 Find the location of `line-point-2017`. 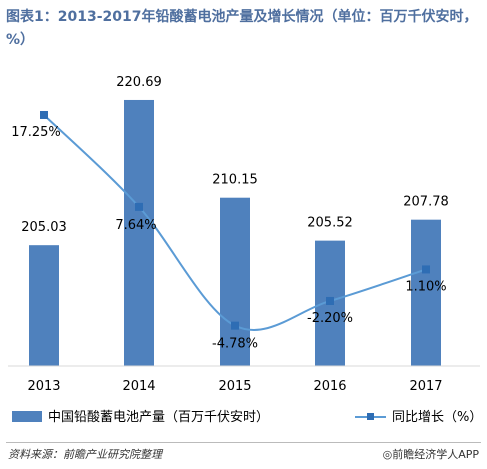

line-point-2017 is located at coordinates (426, 269).